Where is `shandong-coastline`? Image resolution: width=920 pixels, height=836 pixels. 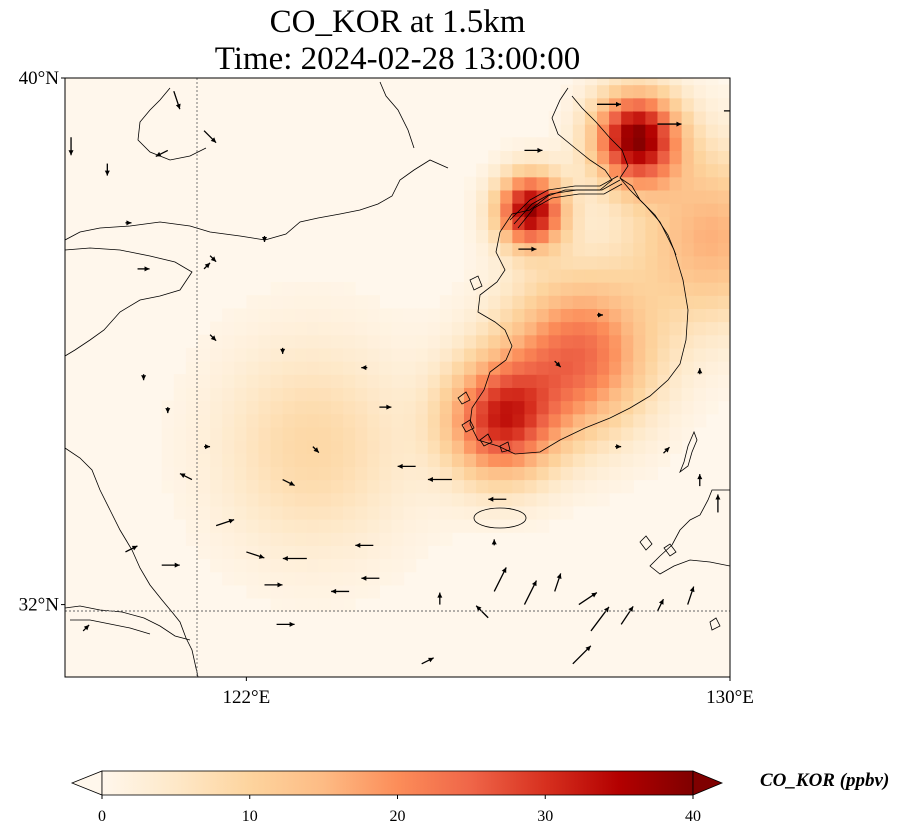
shandong-coastline is located at coordinates (129, 302).